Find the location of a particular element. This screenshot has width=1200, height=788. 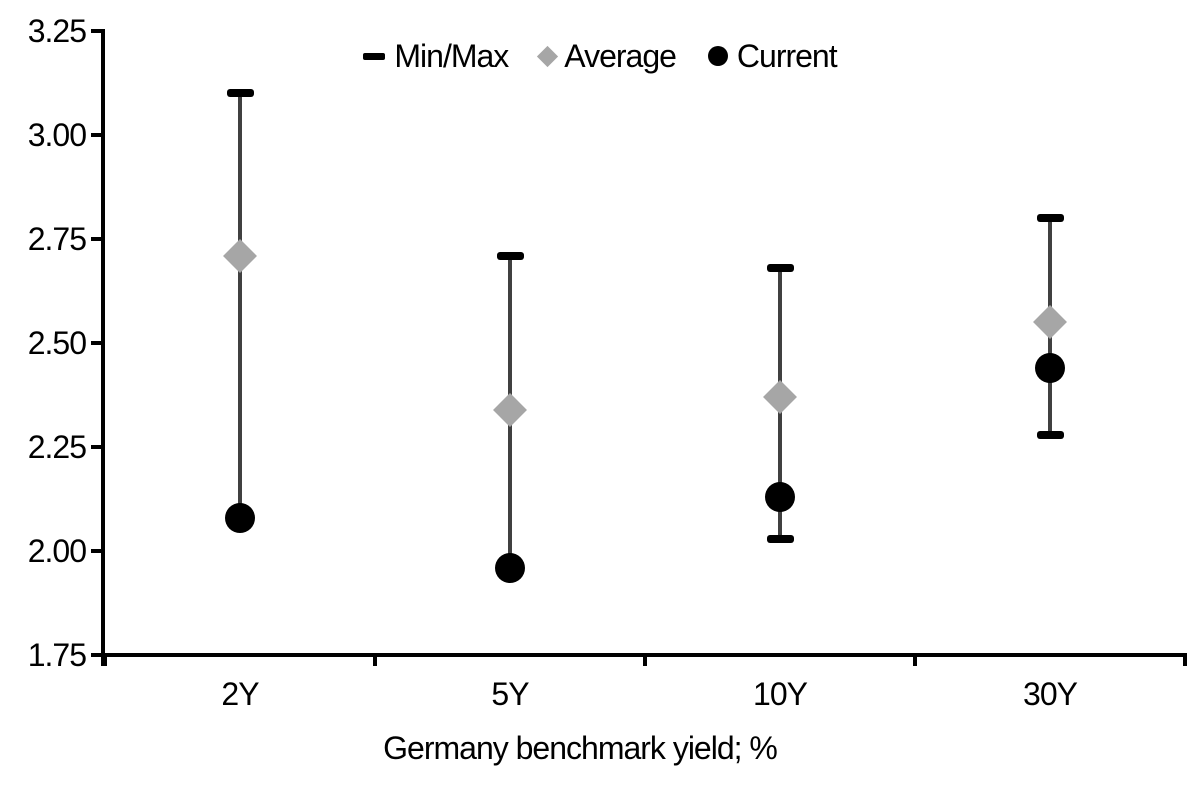

x-axis-title: Germany benchmark yield; % is located at coordinates (580, 748).